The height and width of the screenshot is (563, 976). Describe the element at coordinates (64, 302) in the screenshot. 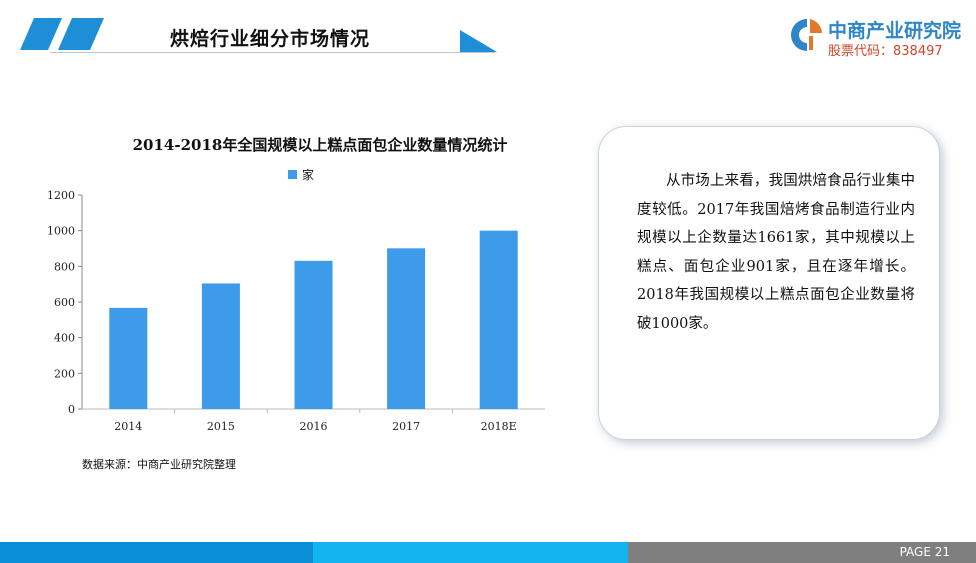

I see `y-tick-label: 600` at that location.